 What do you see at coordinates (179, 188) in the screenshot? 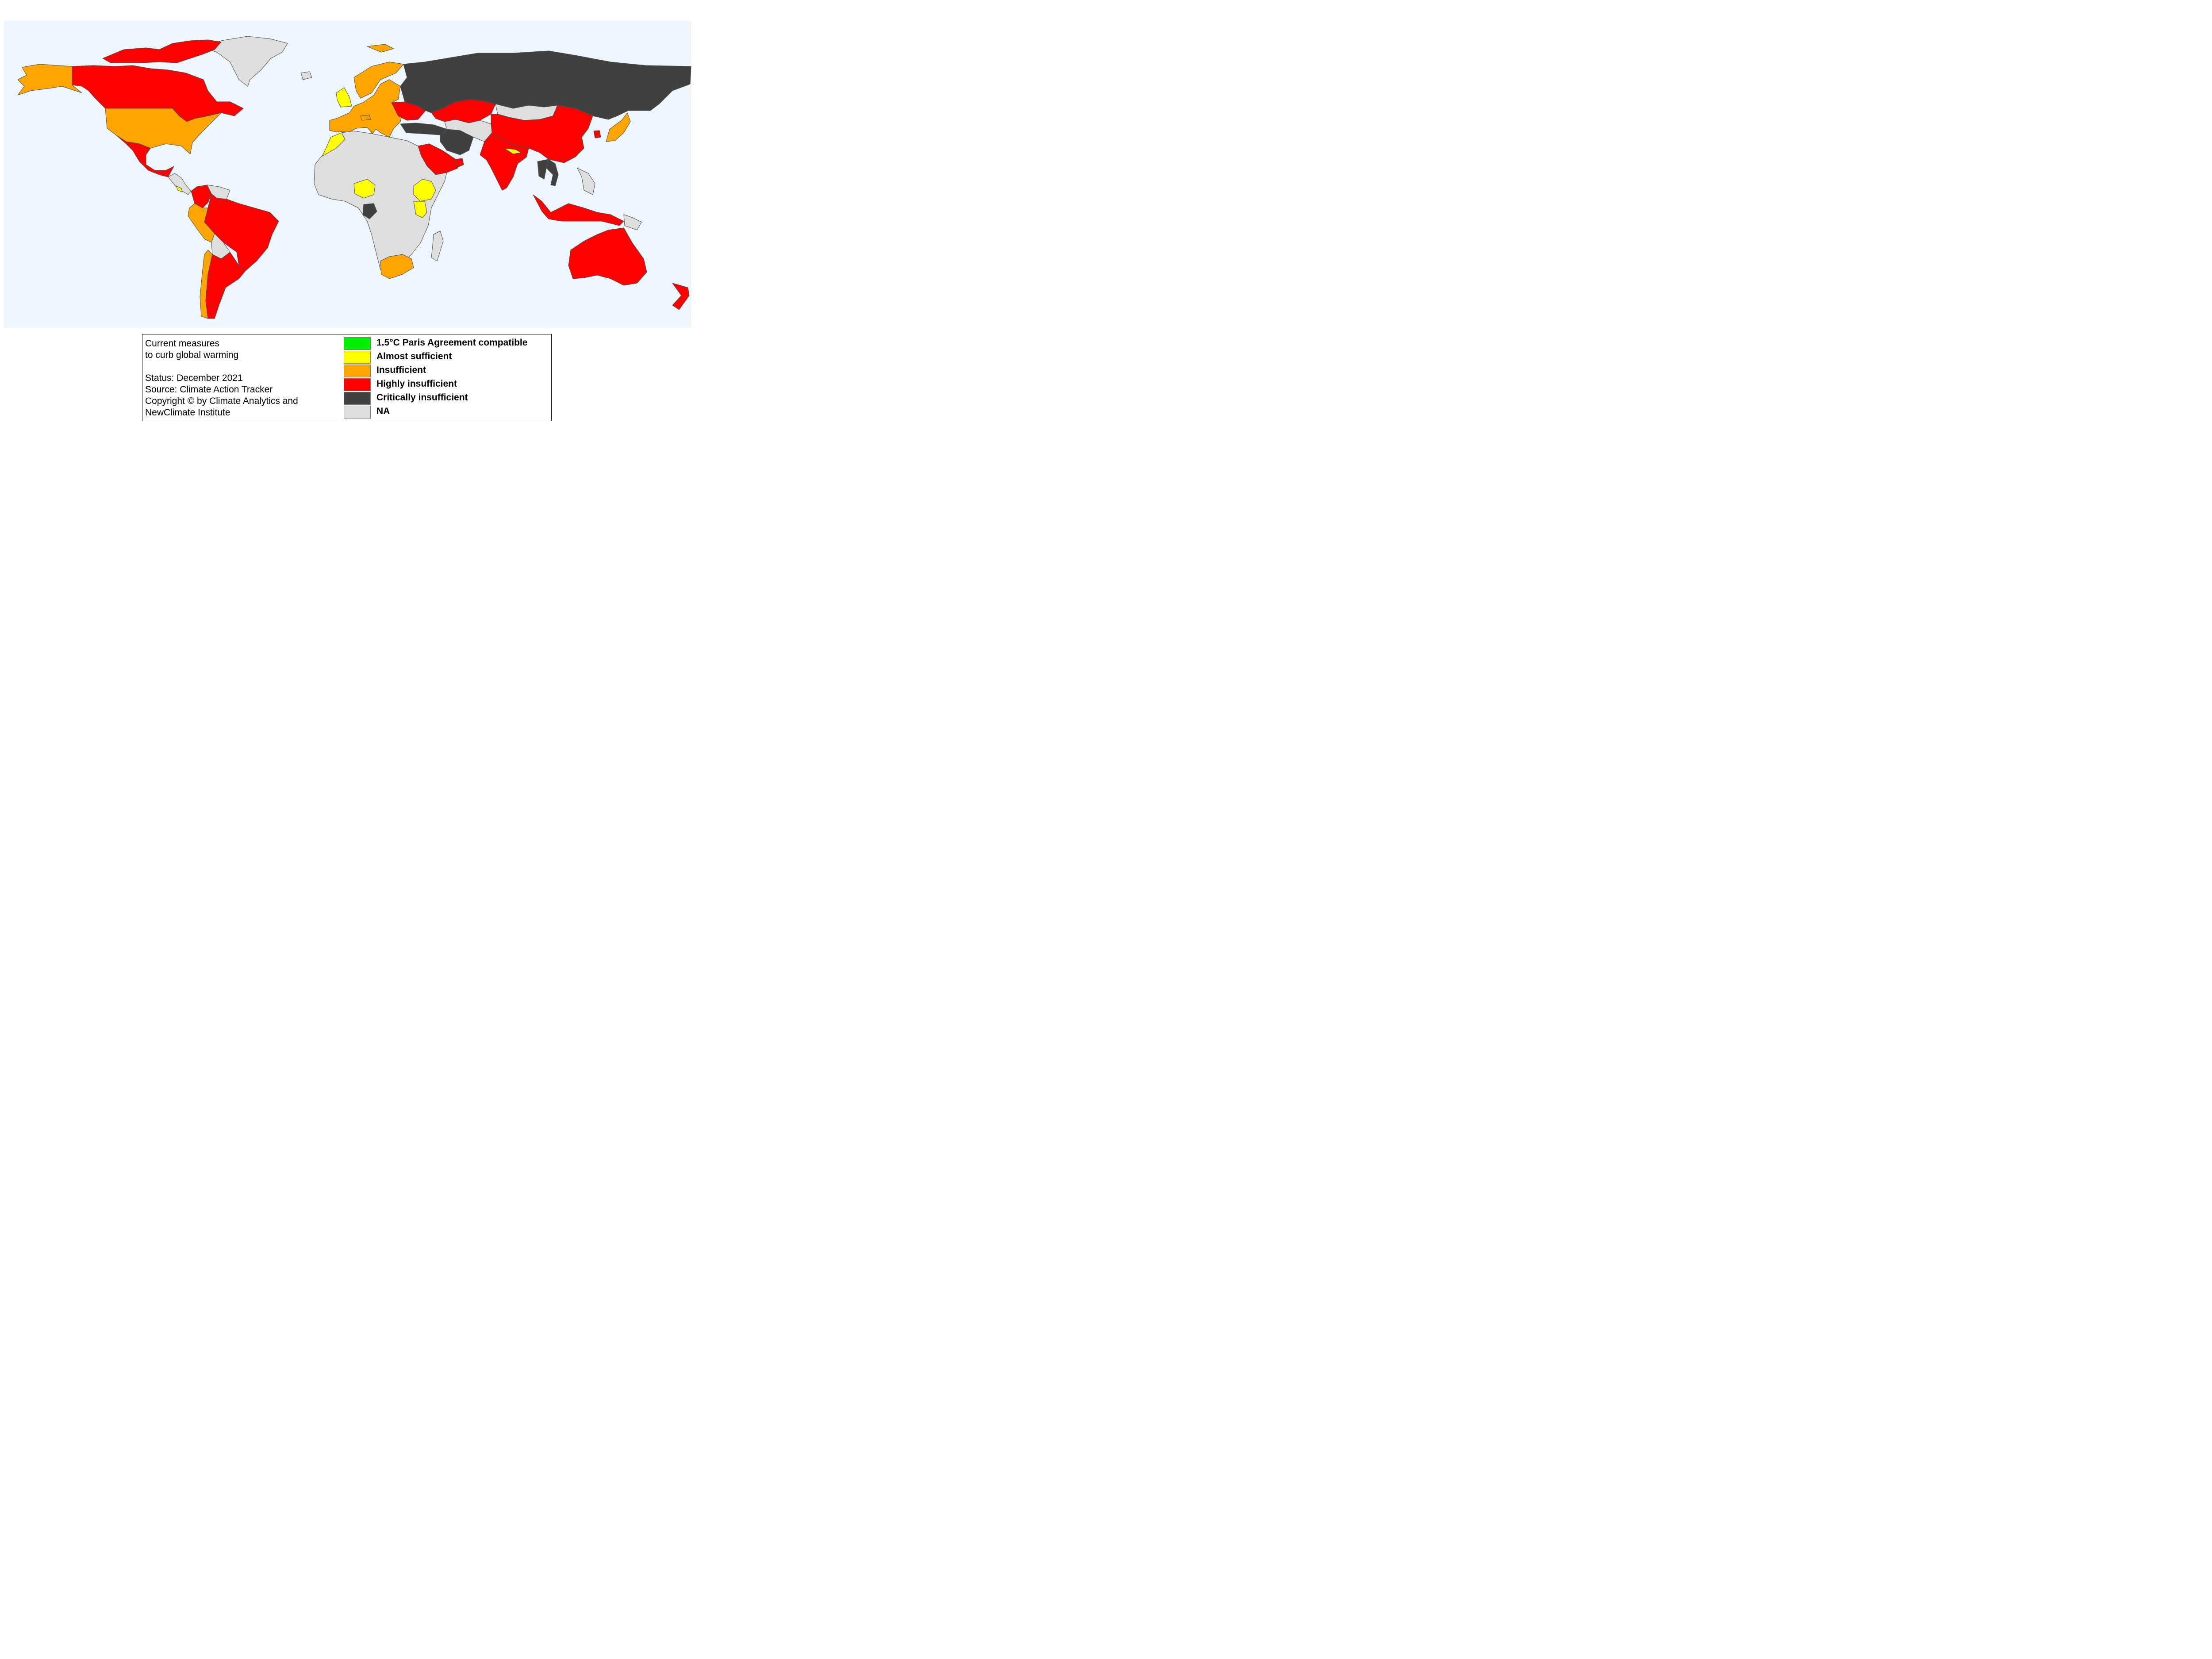
I see `region-costa-rica` at bounding box center [179, 188].